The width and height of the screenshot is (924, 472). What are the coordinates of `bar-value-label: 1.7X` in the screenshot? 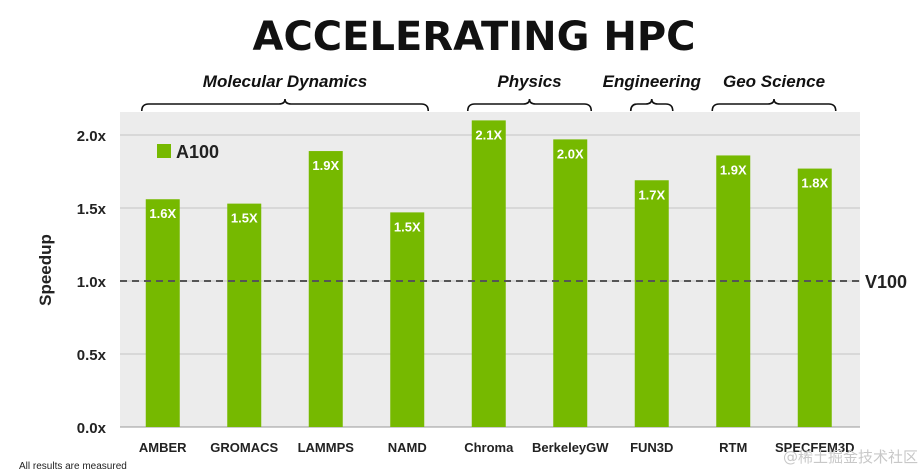 It's located at (651, 194).